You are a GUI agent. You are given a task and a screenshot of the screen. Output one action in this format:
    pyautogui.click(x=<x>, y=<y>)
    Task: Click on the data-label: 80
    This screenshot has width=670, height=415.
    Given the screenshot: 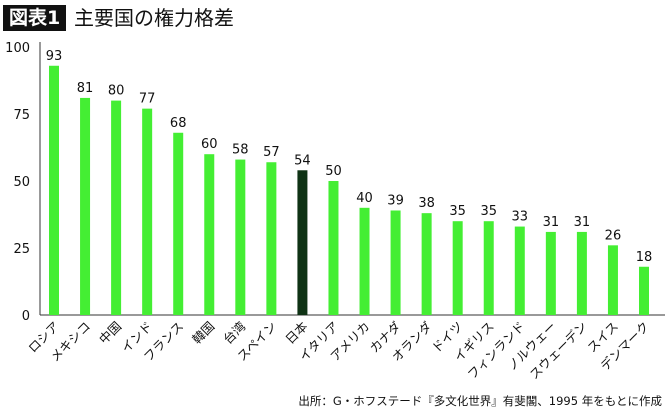 What is the action you would take?
    pyautogui.click(x=116, y=91)
    